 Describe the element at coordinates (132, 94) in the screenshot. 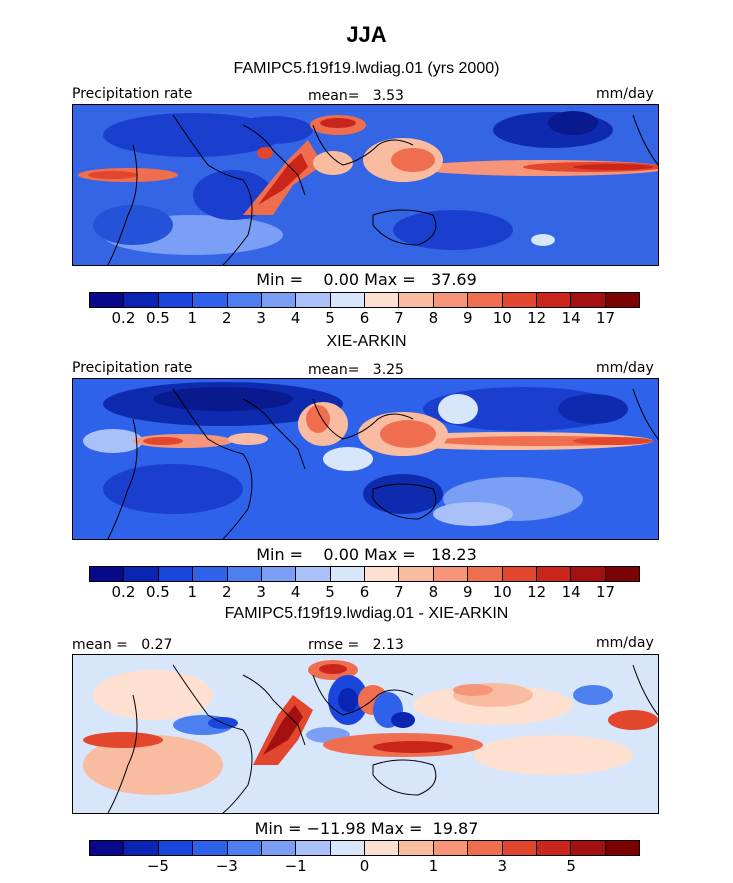

I see `panel-1-left-label: Precipitation rate` at that location.